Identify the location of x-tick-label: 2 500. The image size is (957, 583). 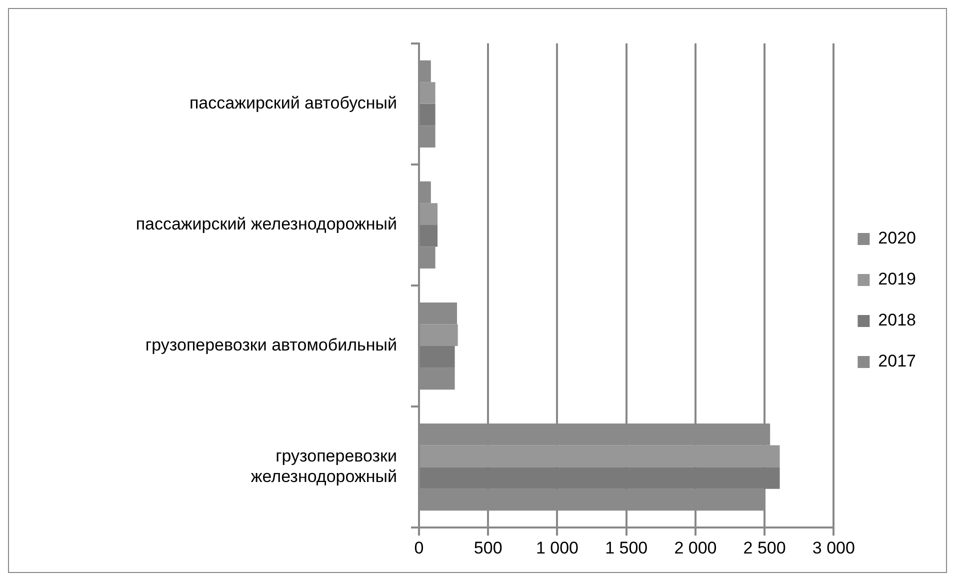
(764, 548).